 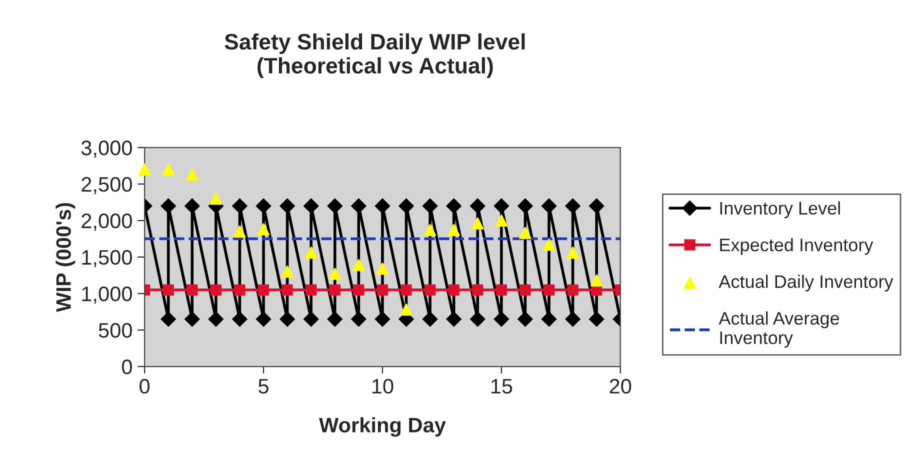 What do you see at coordinates (115, 330) in the screenshot?
I see `y-tick-label: 500` at bounding box center [115, 330].